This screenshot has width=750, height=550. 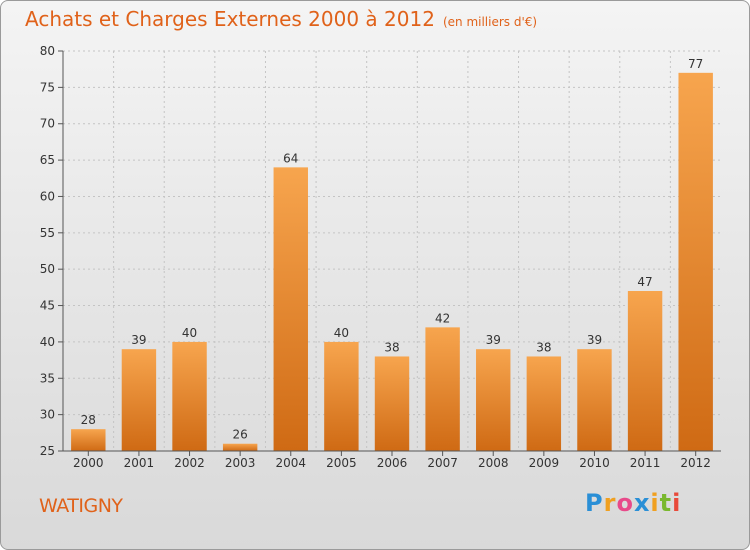 I want to click on bar-value-label: 28, so click(x=88, y=420).